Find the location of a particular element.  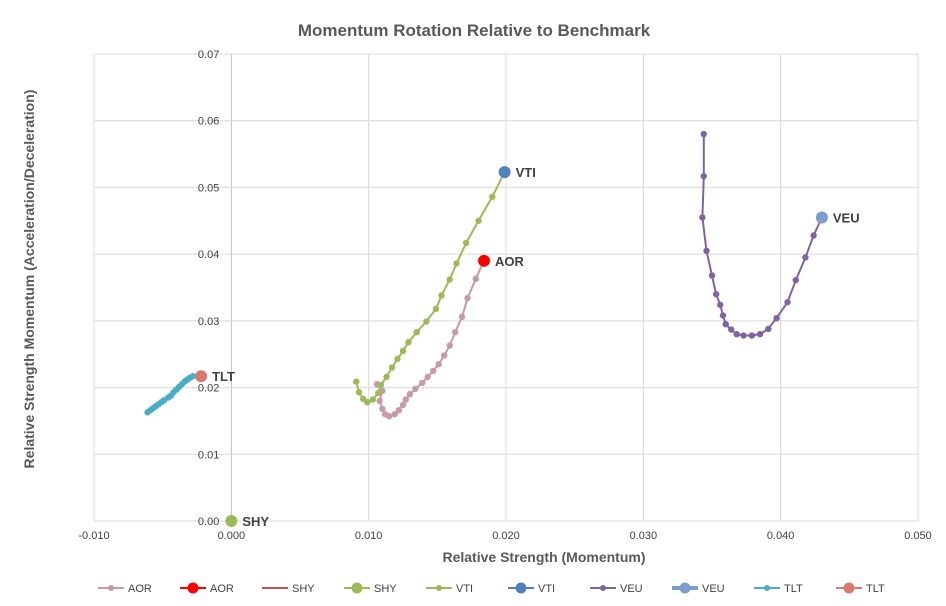

end-label-aor: AOR is located at coordinates (510, 261).